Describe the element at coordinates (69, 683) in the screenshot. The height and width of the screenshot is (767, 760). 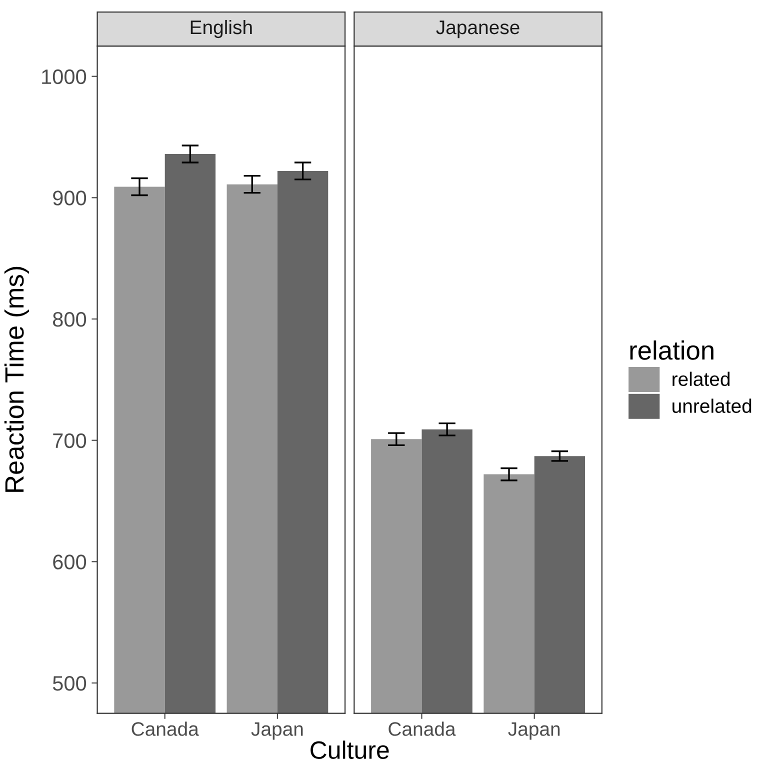
I see `y-tick-label: 500` at that location.